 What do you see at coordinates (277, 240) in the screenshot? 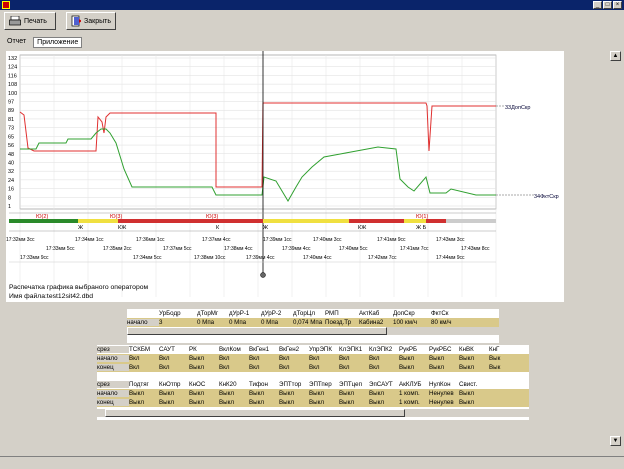
I see `time-label: 17:39мм 1сс` at bounding box center [277, 240].